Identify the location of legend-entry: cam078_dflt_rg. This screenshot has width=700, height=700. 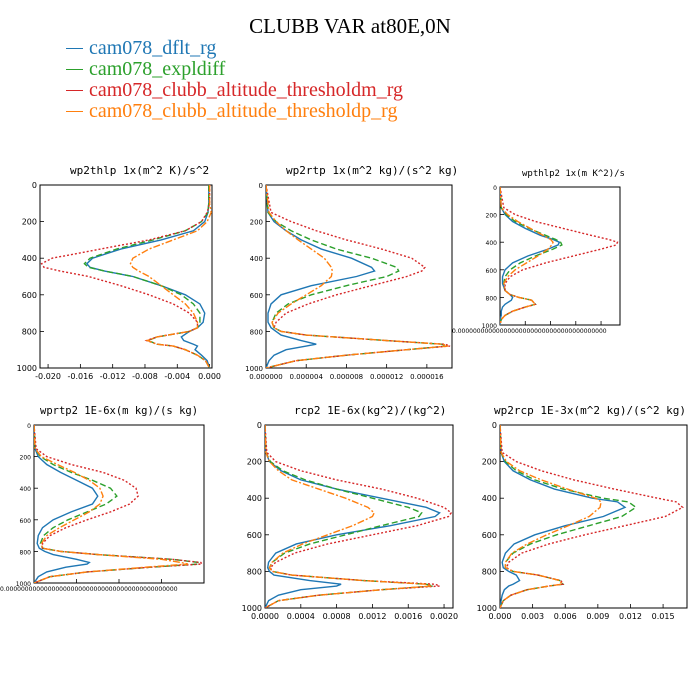
(234, 48).